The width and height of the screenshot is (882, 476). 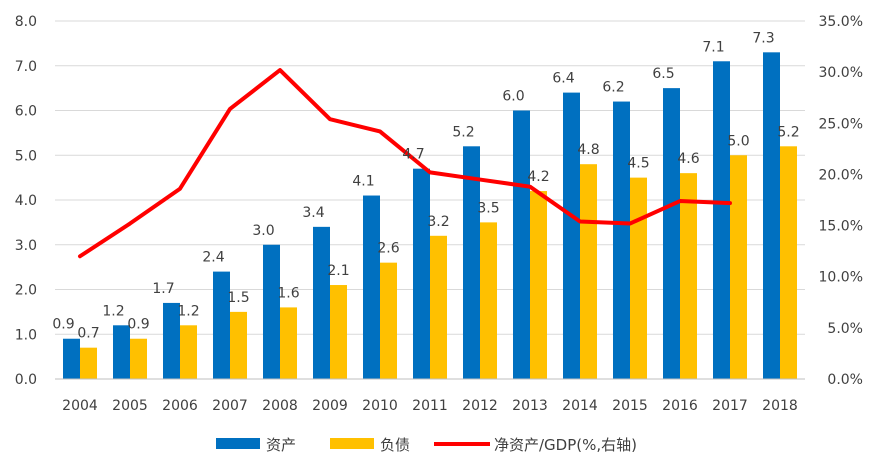 What do you see at coordinates (841, 124) in the screenshot?
I see `right-tick-label: 25.0%` at bounding box center [841, 124].